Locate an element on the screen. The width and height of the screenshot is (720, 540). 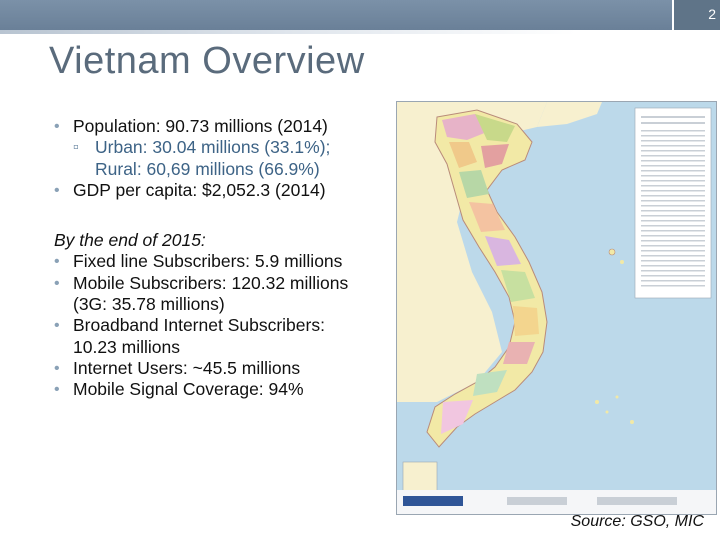
bullet-population: Population: 90.73 millions (2014) is located at coordinates (224, 127).